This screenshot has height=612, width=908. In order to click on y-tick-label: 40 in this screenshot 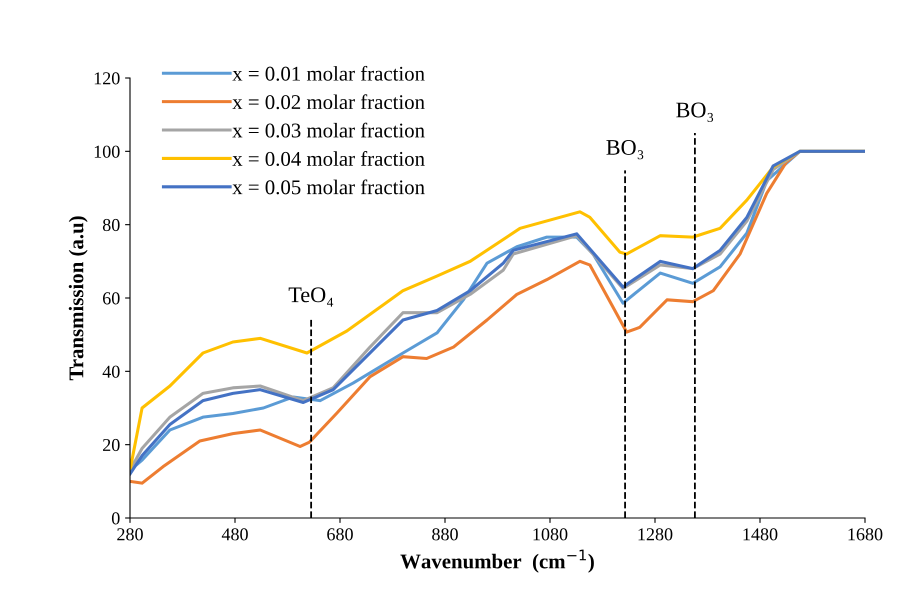, I will do `click(111, 372)`.